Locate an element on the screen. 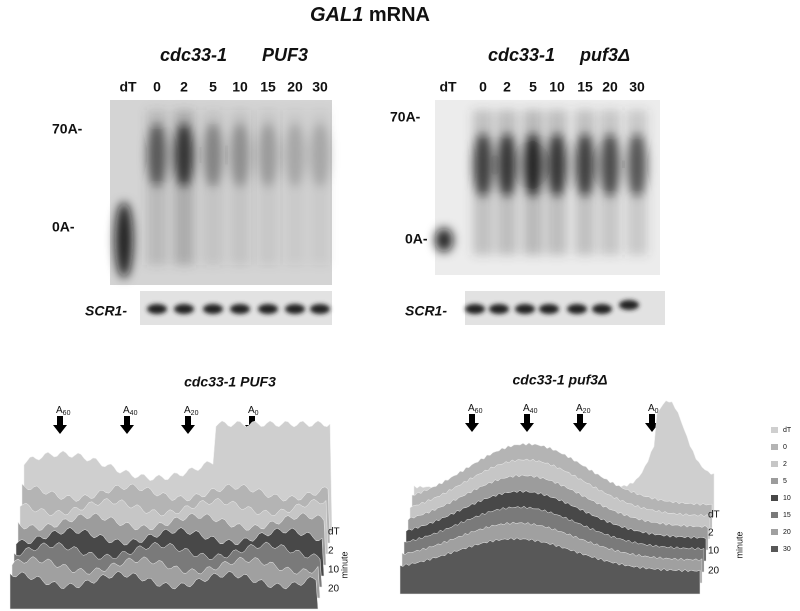 The image size is (800, 611). legend-label: 10 is located at coordinates (787, 498).